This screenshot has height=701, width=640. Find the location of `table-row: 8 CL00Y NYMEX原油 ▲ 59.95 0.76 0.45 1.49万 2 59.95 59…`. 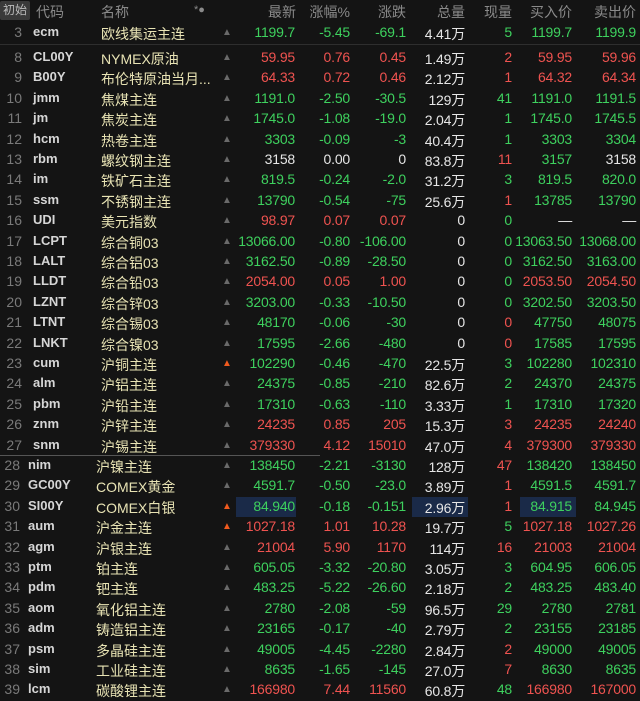

table-row: 8 CL00Y NYMEX原油 ▲ 59.95 0.76 0.45 1.49万 2 59.95 59… is located at coordinates (320, 58).